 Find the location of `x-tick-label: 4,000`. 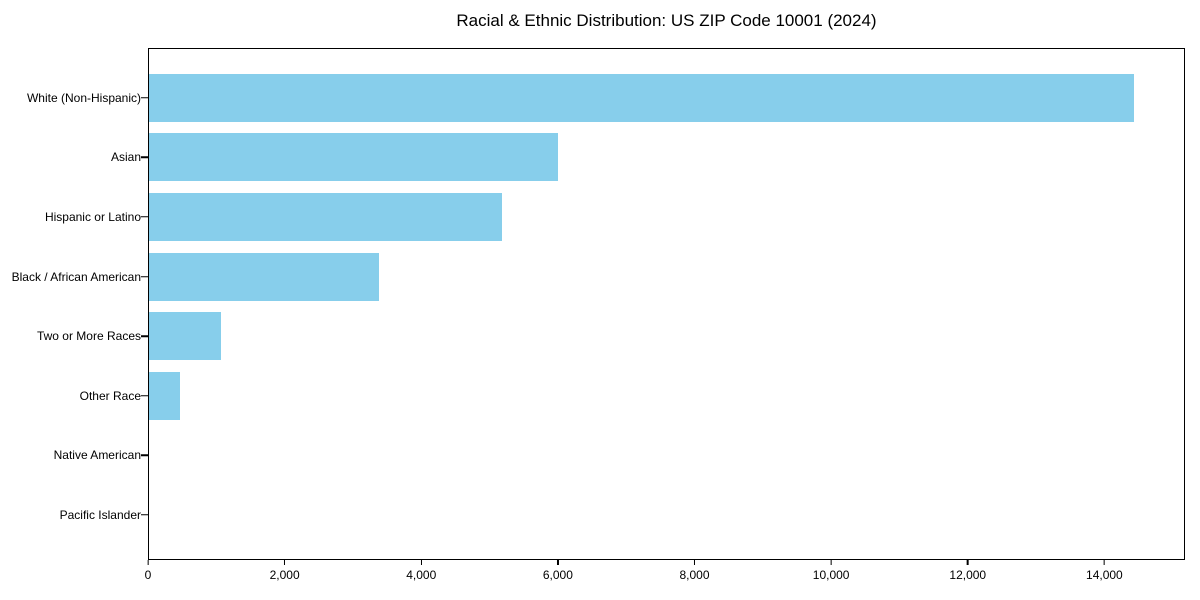

x-tick-label: 4,000 is located at coordinates (421, 575).